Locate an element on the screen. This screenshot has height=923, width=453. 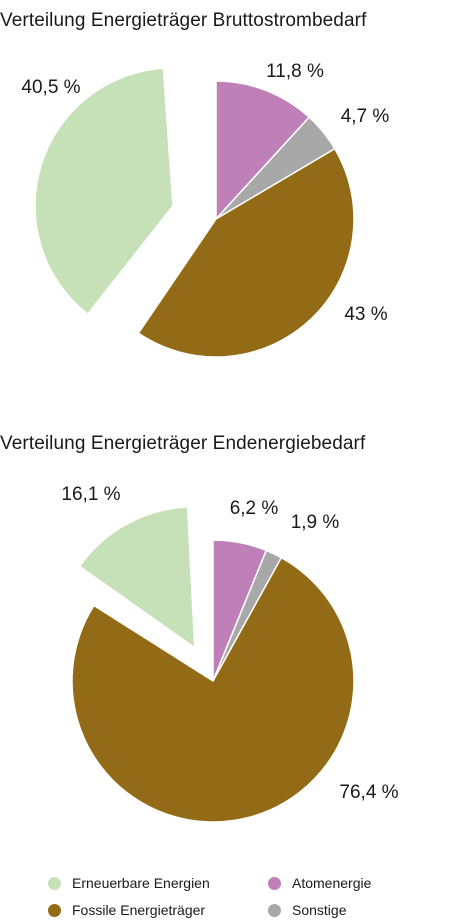
legend-item-fossile: Fossile Energieträger is located at coordinates (126, 910).